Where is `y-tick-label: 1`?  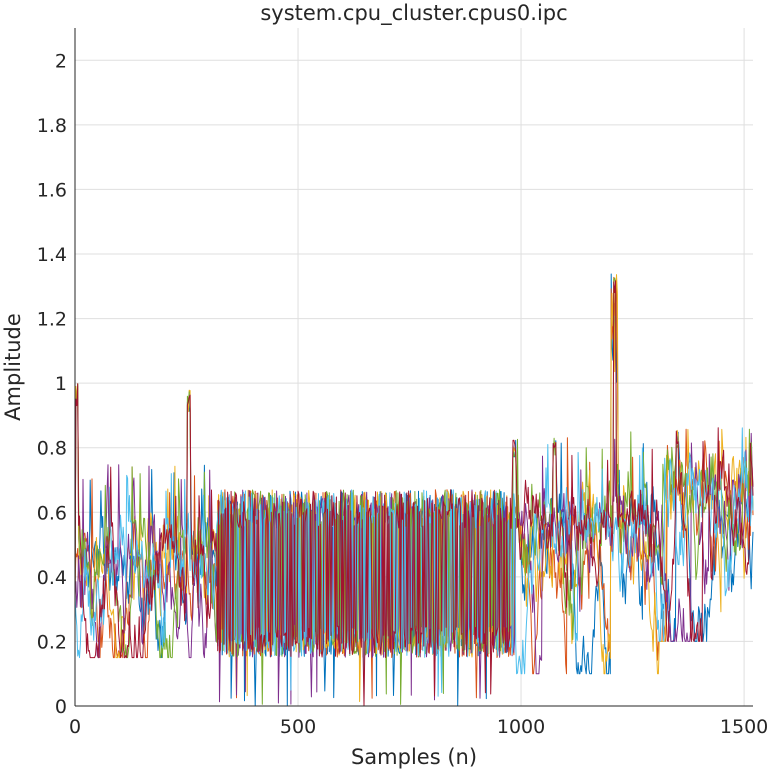 y-tick-label: 1 is located at coordinates (61, 384).